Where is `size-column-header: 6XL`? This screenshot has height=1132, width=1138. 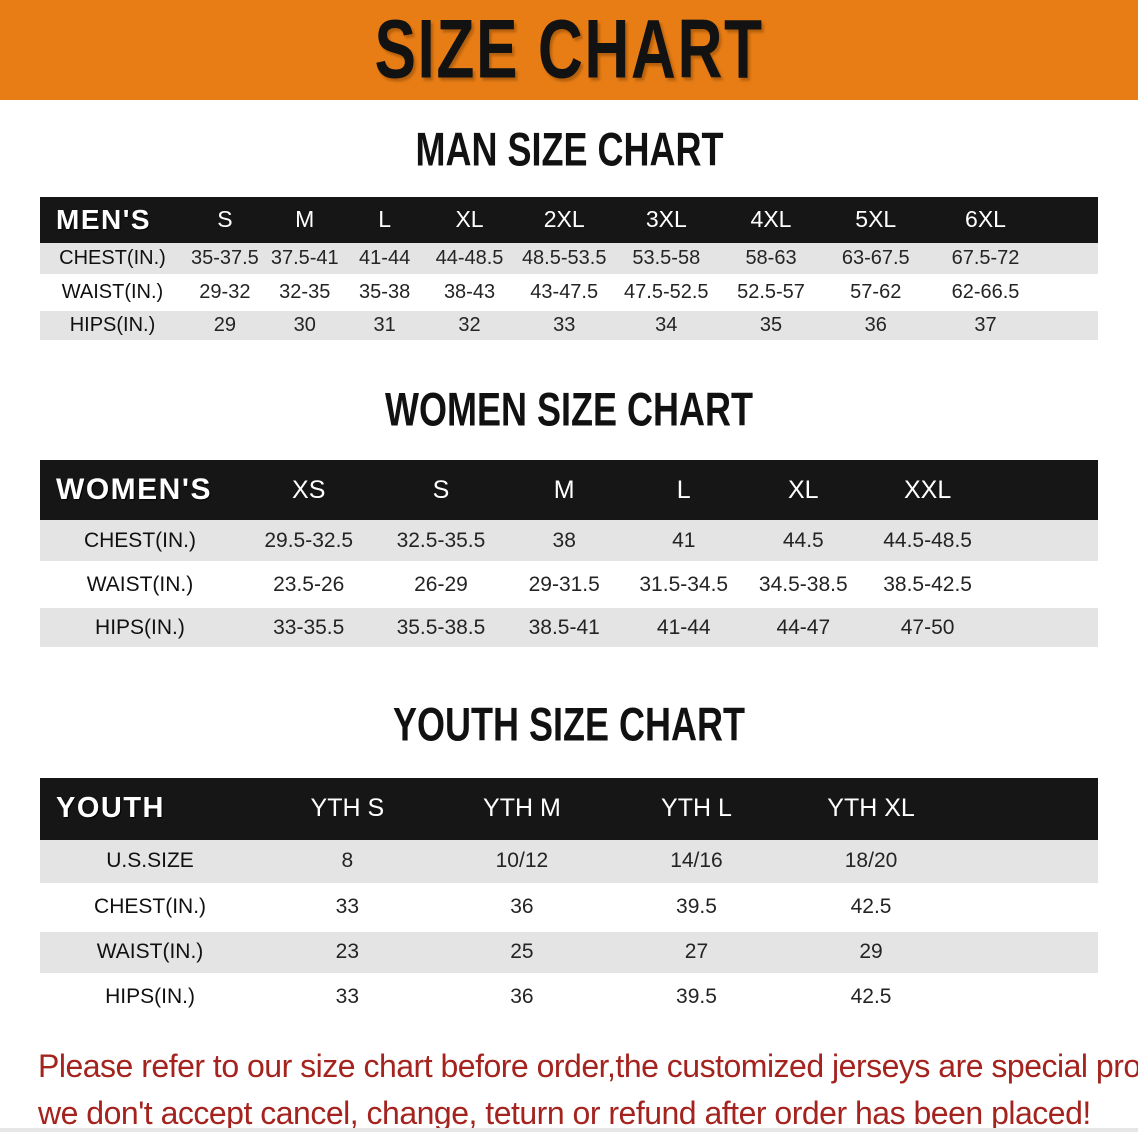 size-column-header: 6XL is located at coordinates (985, 219).